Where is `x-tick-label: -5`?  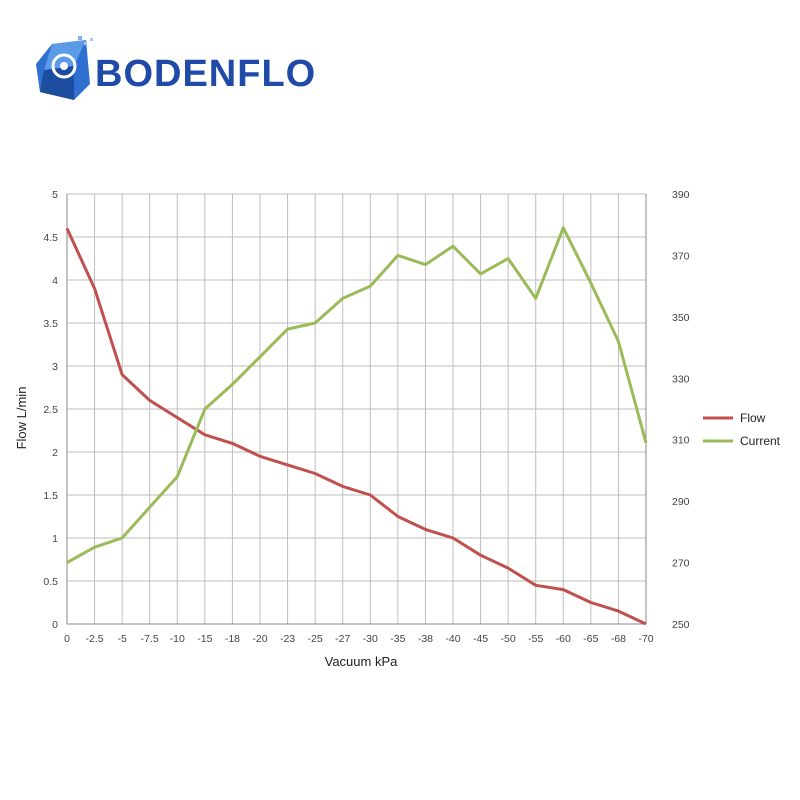
x-tick-label: -5 is located at coordinates (121, 639).